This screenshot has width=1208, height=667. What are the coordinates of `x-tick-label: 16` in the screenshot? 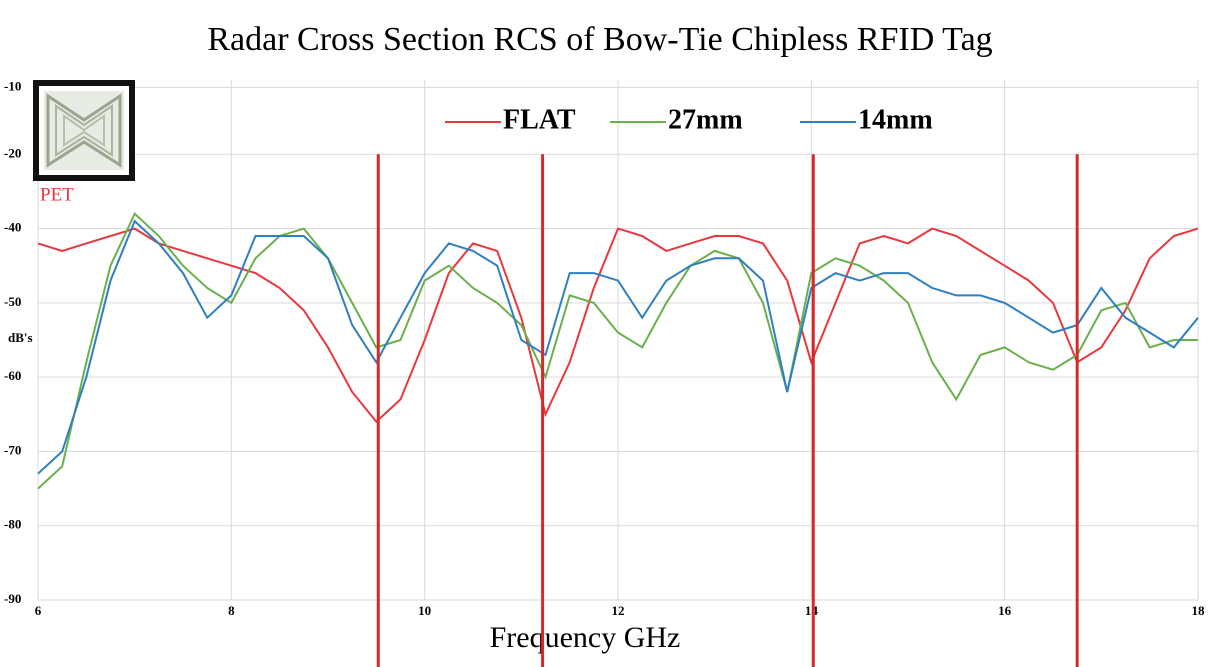 It's located at (1005, 610).